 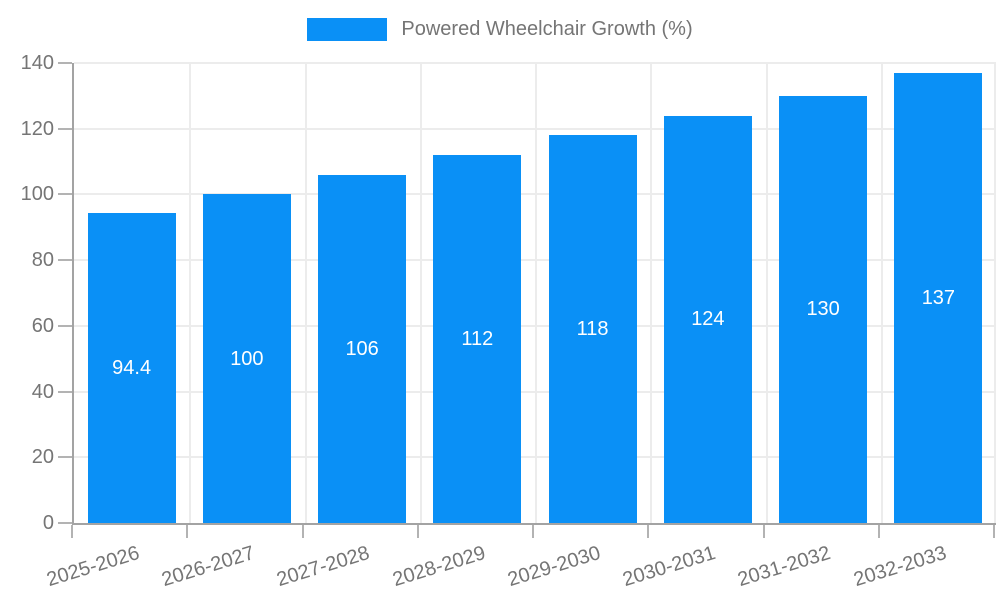 I want to click on bar-value-label: 106, so click(x=362, y=348).